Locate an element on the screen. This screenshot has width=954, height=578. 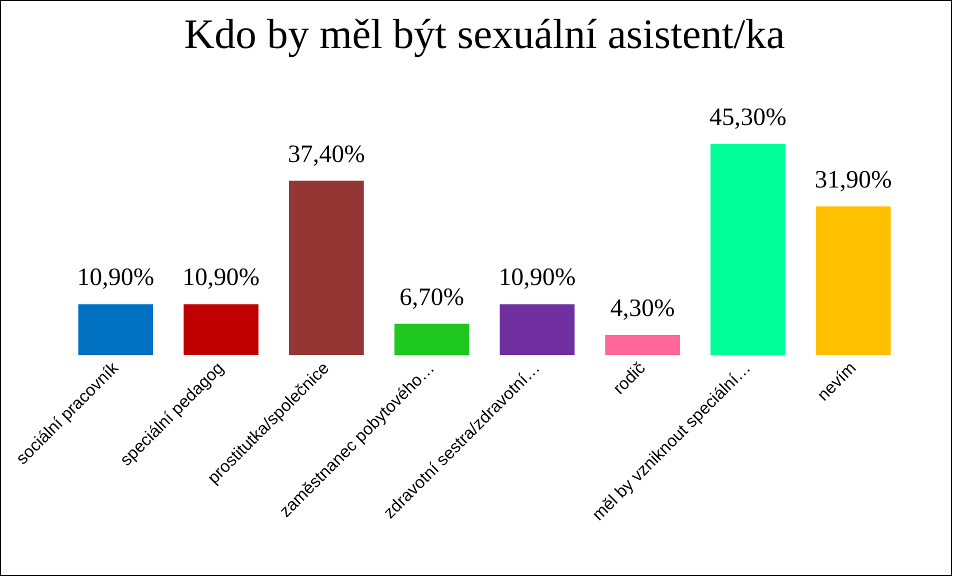
data-label: 45,30% is located at coordinates (747, 117).